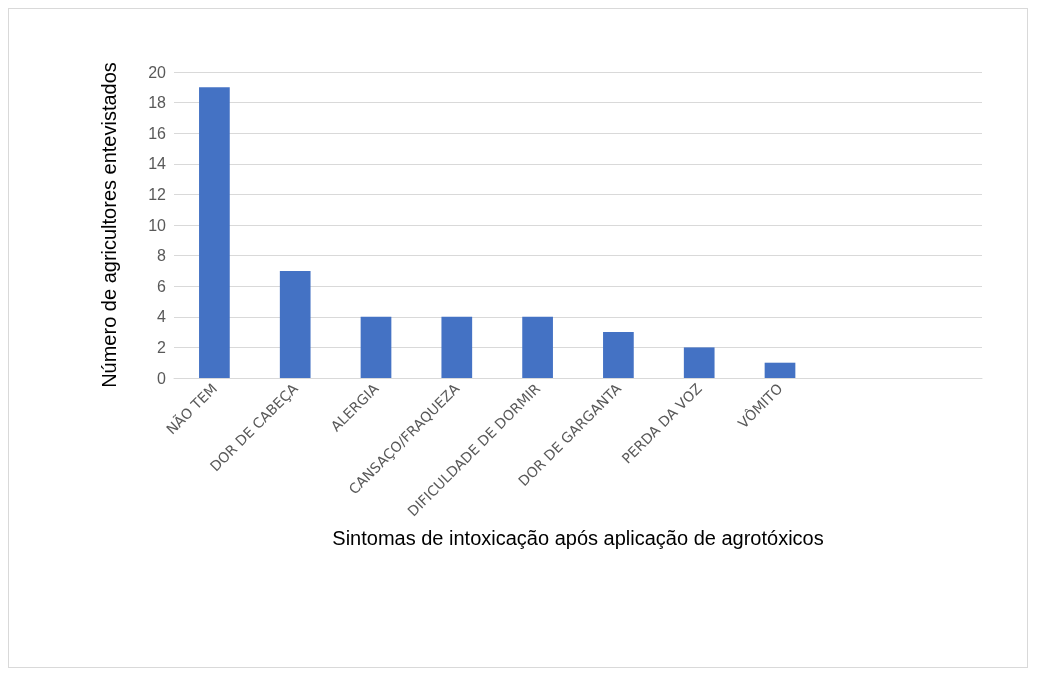 The image size is (1055, 687). Describe the element at coordinates (162, 378) in the screenshot. I see `y-tick-label: 0` at that location.